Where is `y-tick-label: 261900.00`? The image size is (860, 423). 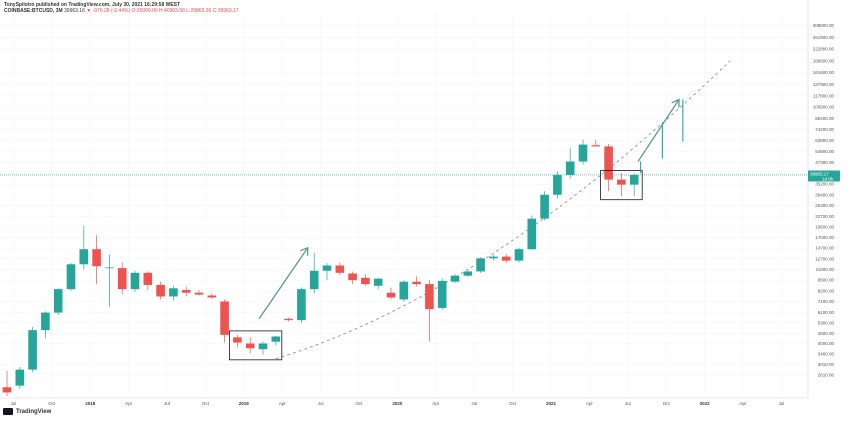 y-tick-label: 261900.00 is located at coordinates (824, 37).